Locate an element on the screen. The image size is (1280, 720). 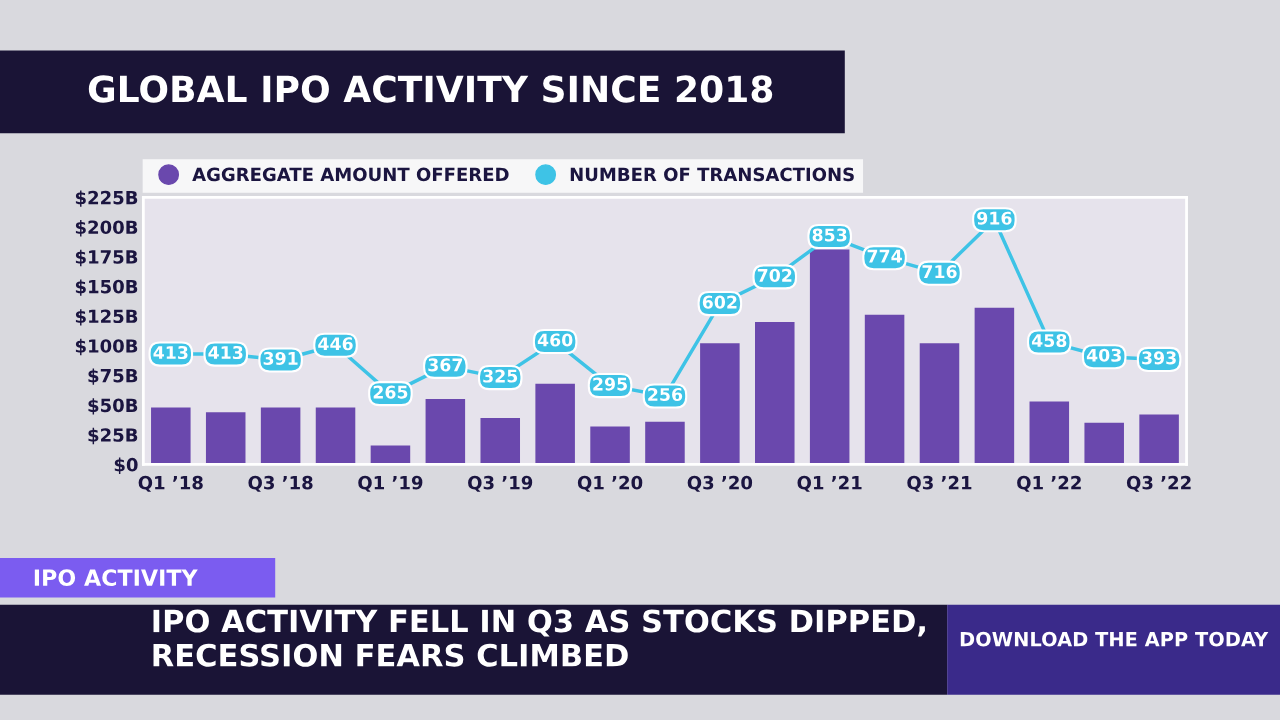
y-tick-label: $225B is located at coordinates (106, 198).